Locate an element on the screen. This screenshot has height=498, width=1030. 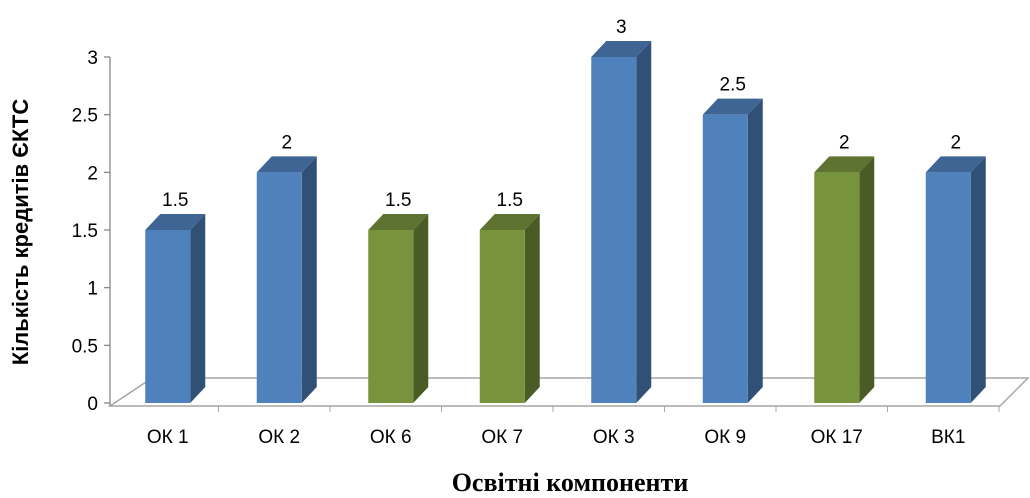
data-label: 3 is located at coordinates (621, 27).